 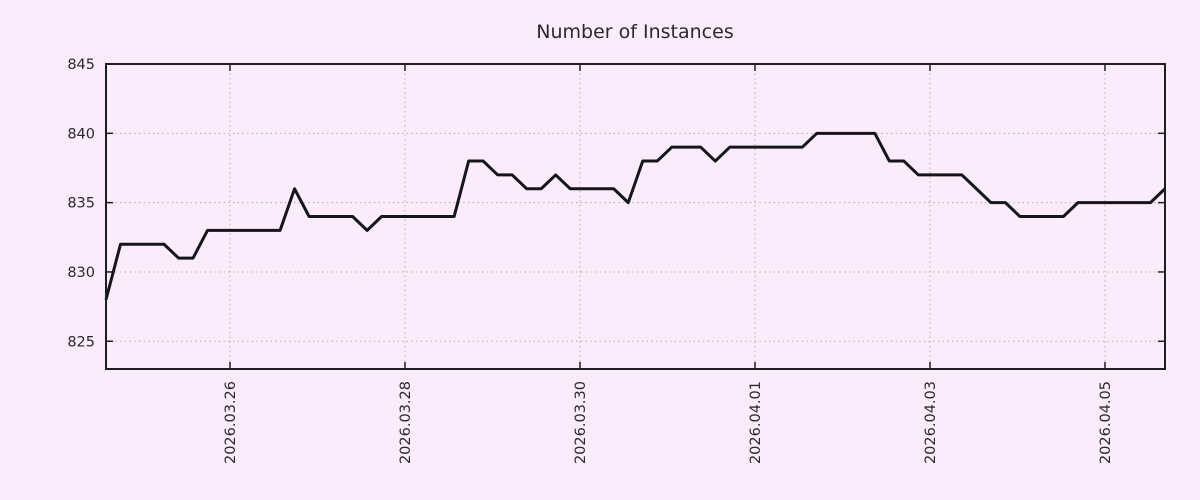 I want to click on x-tick-label: 2026.04.03, so click(x=931, y=422).